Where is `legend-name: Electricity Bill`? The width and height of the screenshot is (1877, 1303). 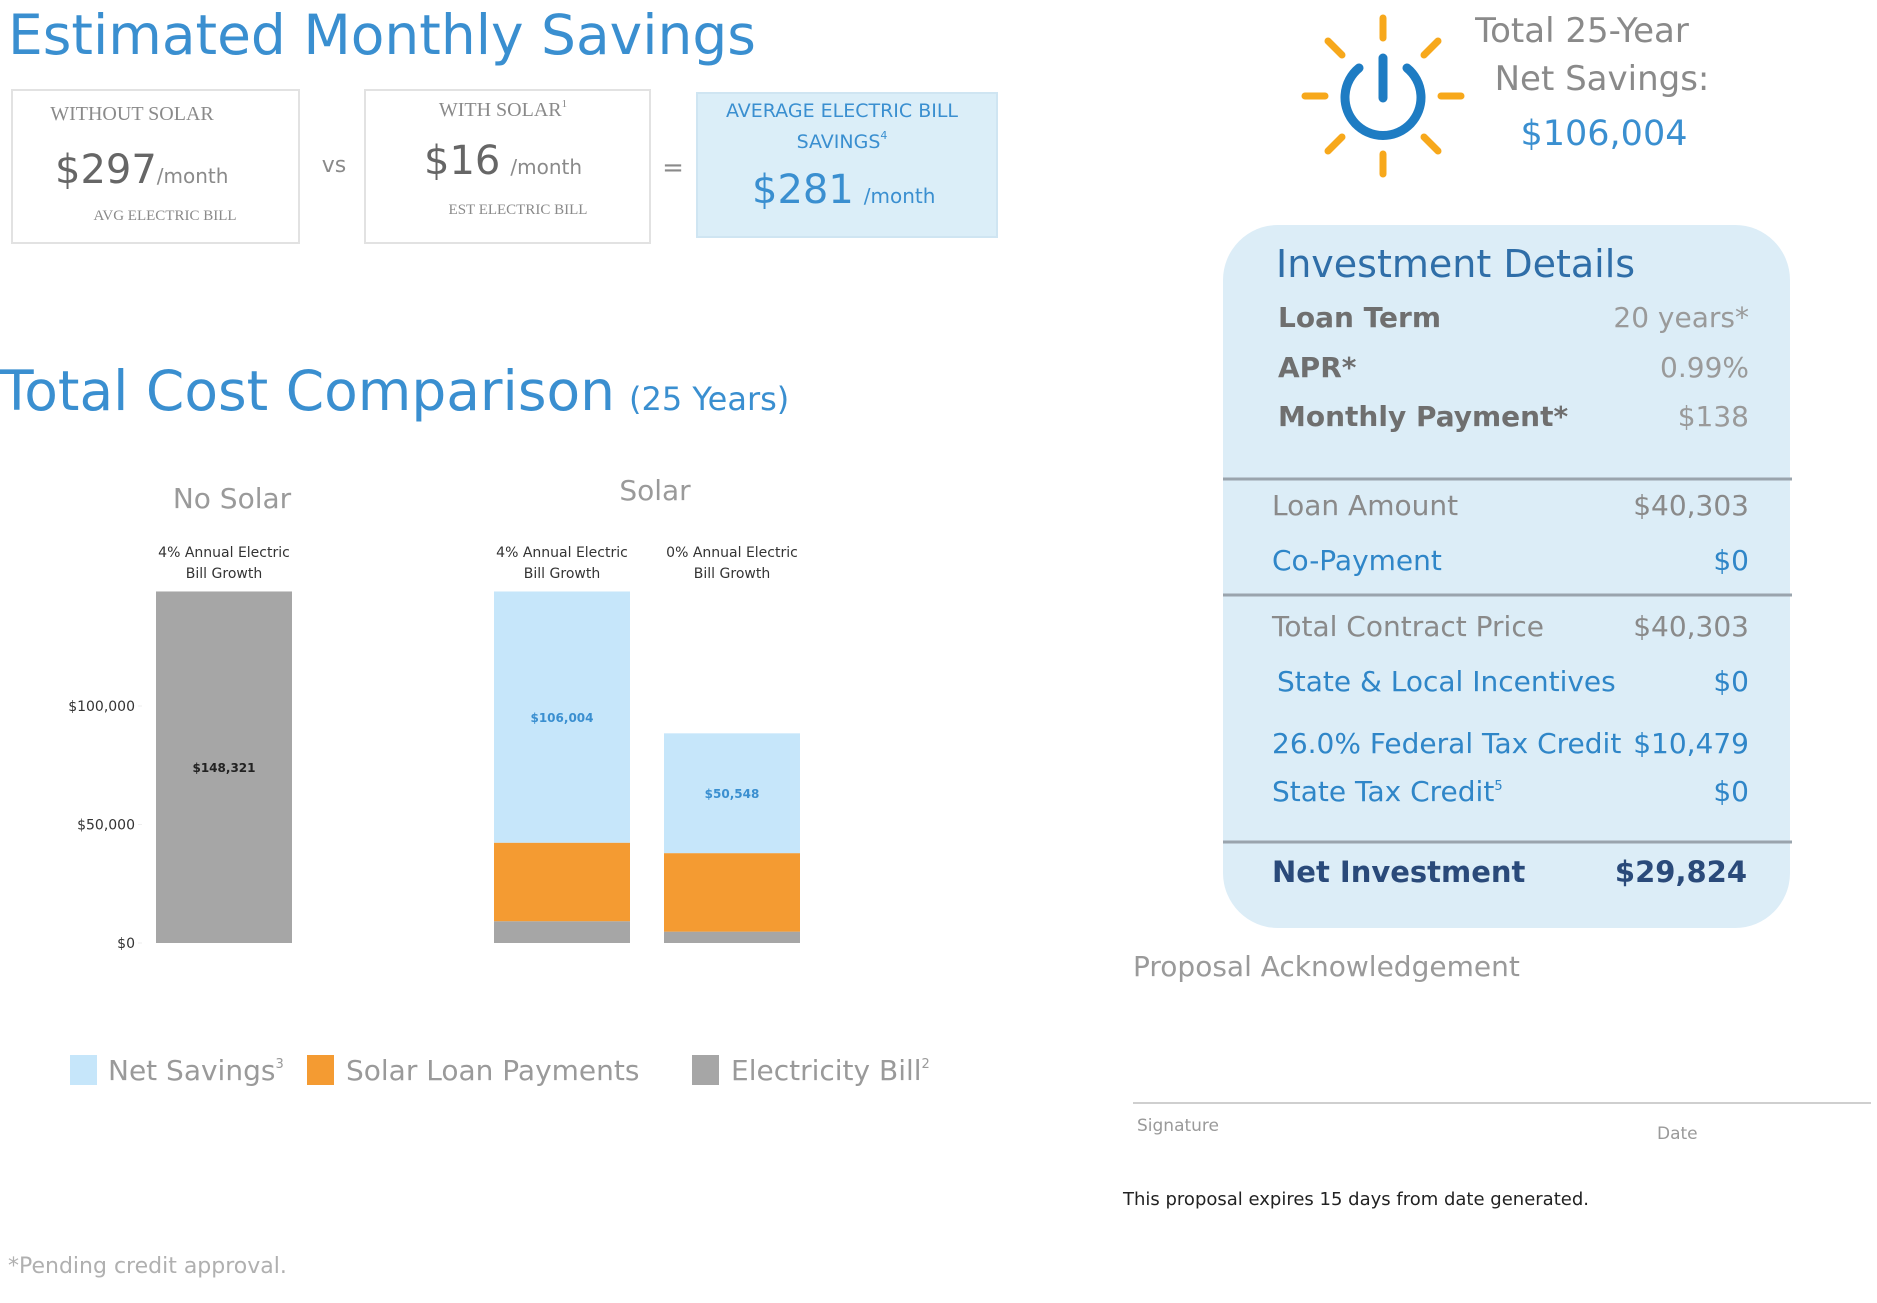
legend-name: Electricity Bill is located at coordinates (826, 1070).